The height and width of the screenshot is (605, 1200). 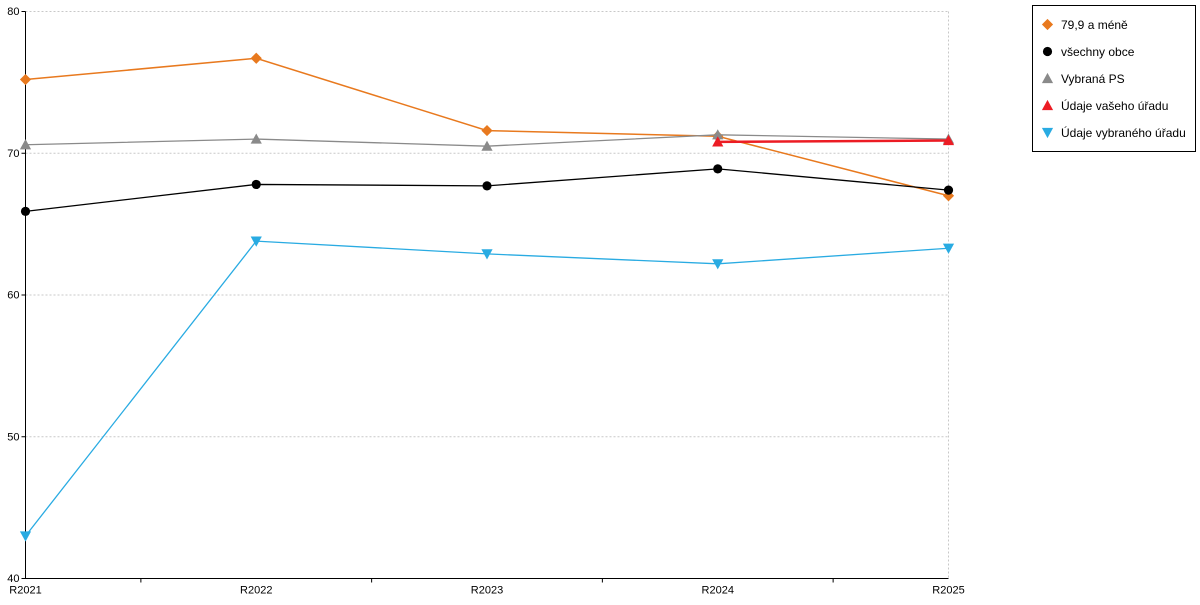 What do you see at coordinates (1094, 24) in the screenshot?
I see `legend-label: 79,9 a méně` at bounding box center [1094, 24].